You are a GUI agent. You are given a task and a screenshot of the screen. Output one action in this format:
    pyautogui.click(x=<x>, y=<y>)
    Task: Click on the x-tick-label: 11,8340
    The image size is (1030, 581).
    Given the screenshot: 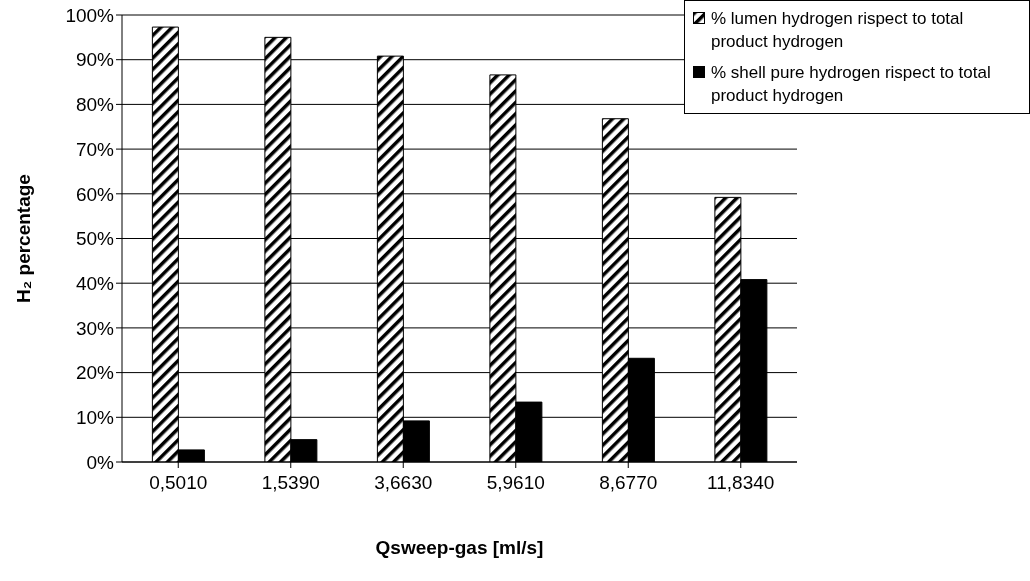 What is the action you would take?
    pyautogui.click(x=741, y=483)
    